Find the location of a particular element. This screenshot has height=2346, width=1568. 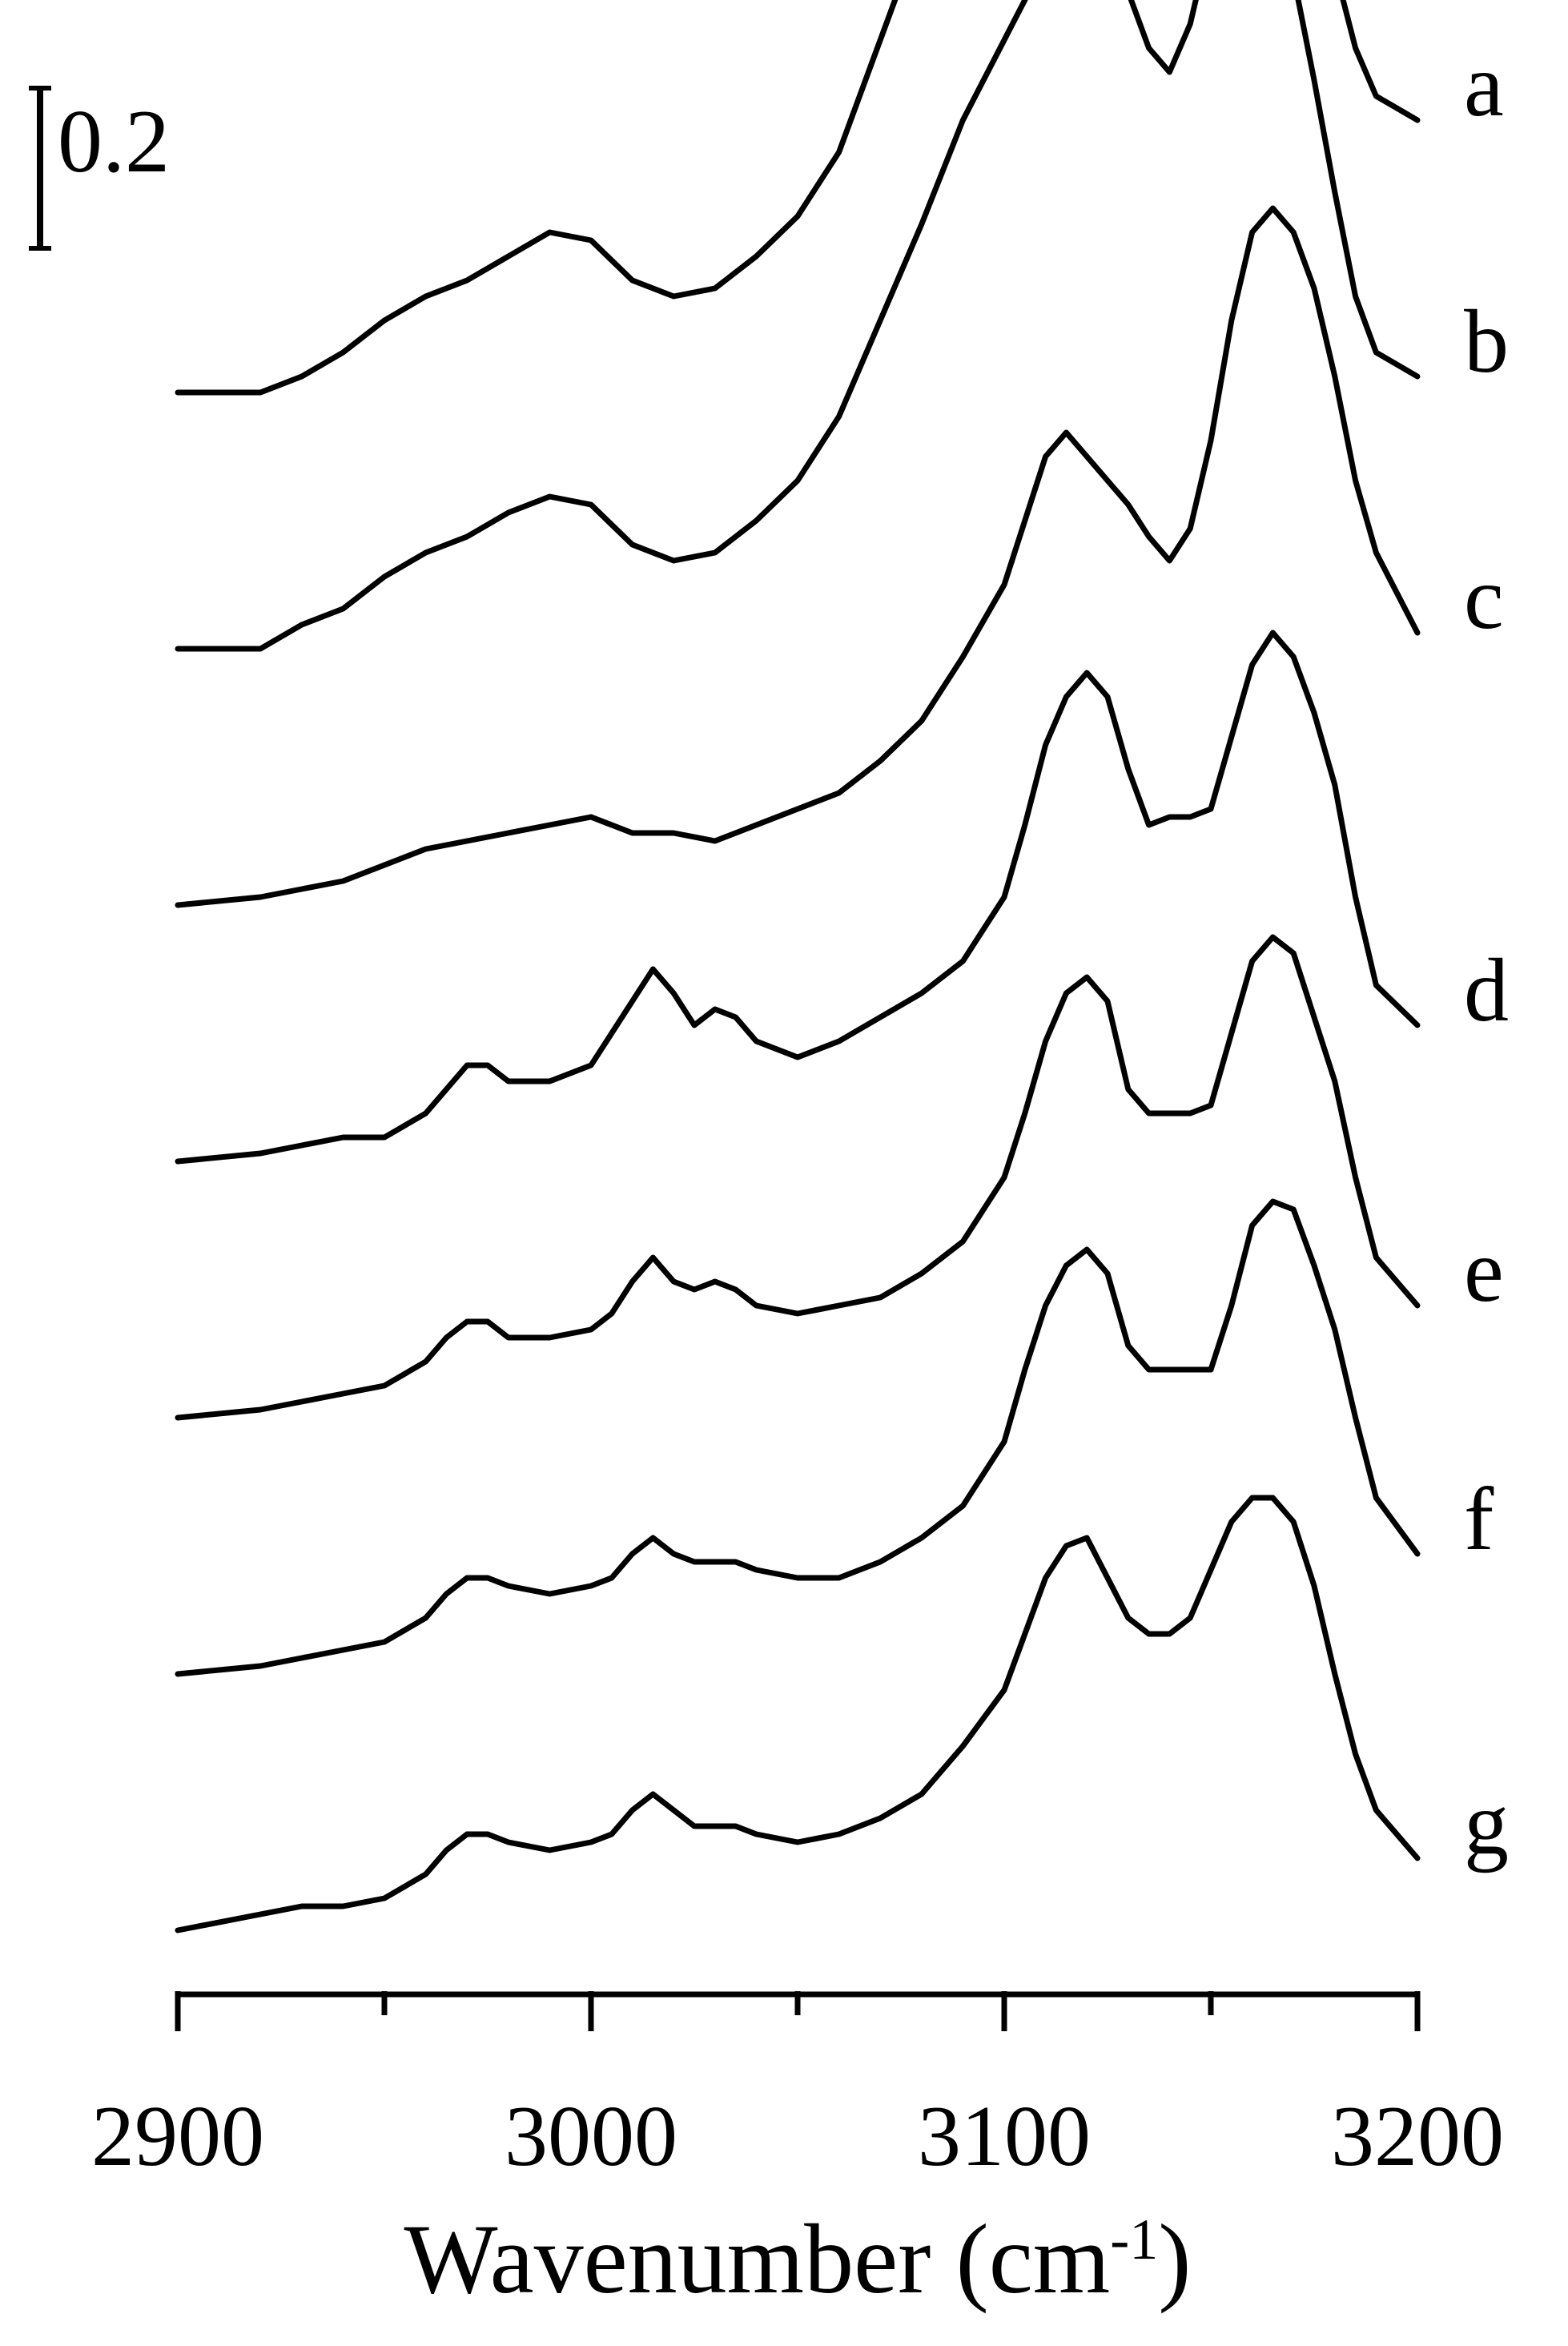

x-tick-label-3000: 3000 is located at coordinates (591, 2136).